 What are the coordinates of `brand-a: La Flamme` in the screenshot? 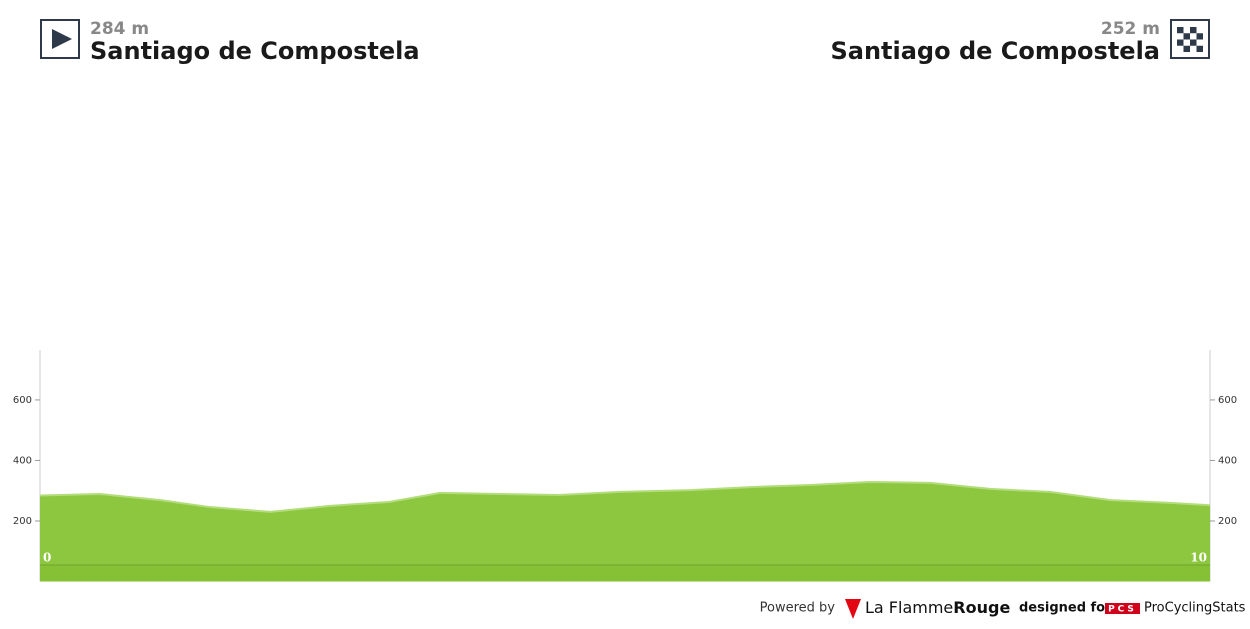 It's located at (909, 607).